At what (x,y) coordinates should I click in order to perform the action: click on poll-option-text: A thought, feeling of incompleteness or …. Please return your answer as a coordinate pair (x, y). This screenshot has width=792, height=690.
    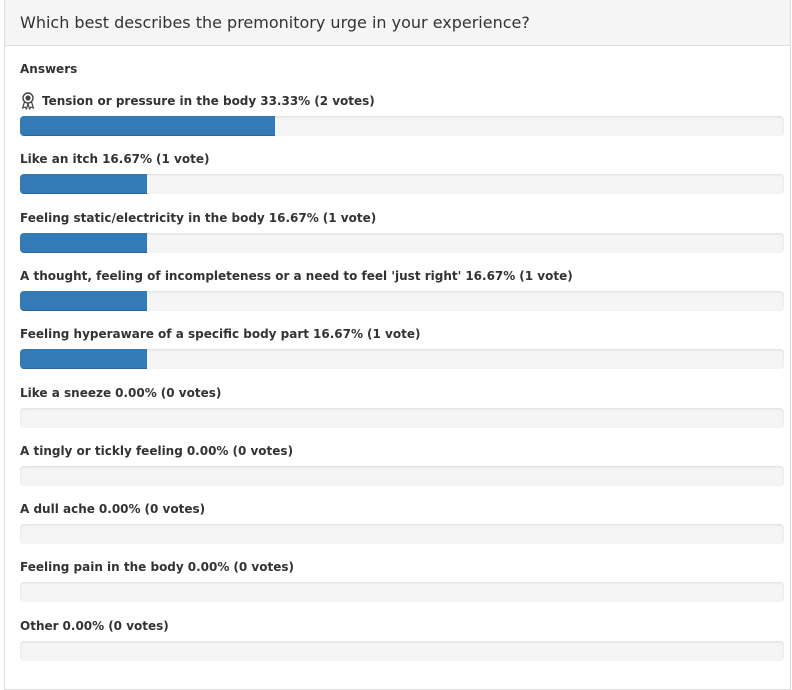
    Looking at the image, I should click on (241, 276).